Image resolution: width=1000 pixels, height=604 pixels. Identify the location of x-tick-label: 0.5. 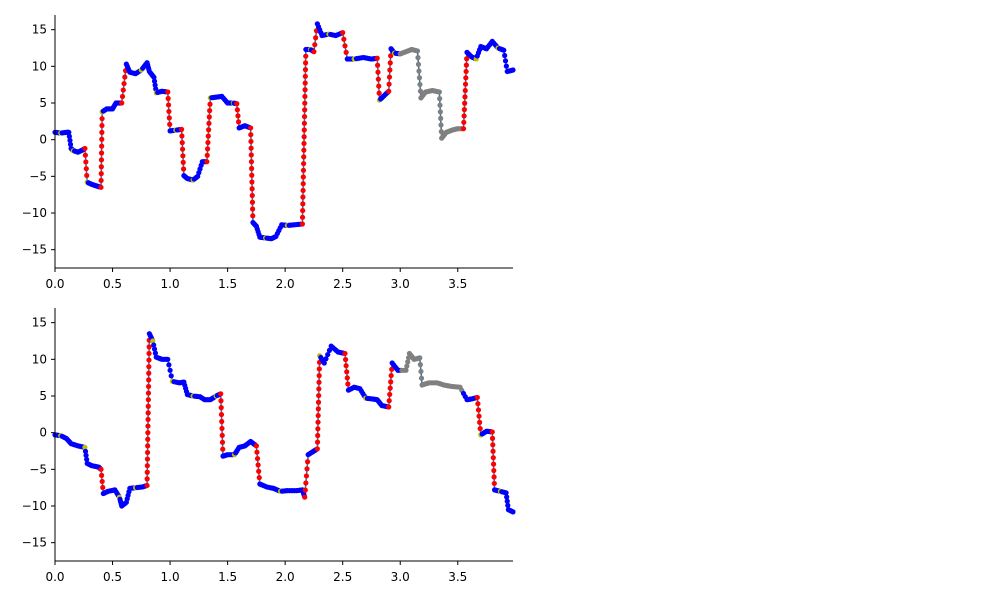
(112, 284).